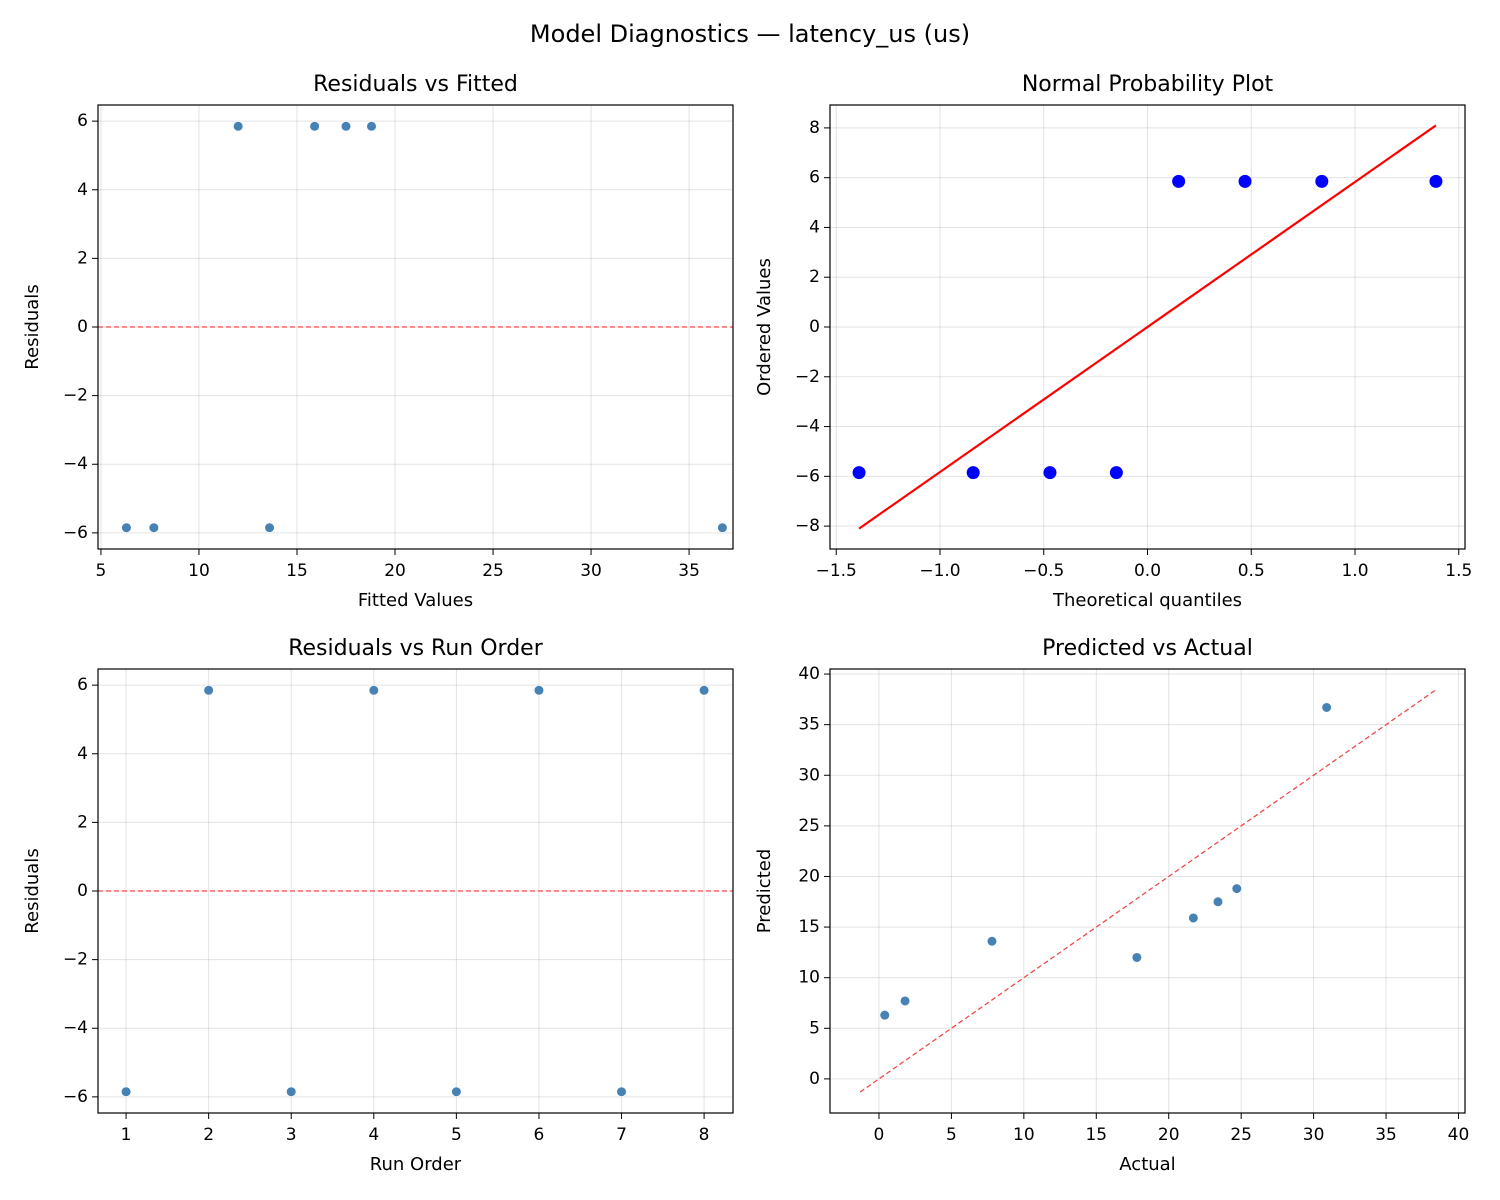 Image resolution: width=1500 pixels, height=1200 pixels. What do you see at coordinates (809, 775) in the screenshot?
I see `y-tick-label: 30` at bounding box center [809, 775].